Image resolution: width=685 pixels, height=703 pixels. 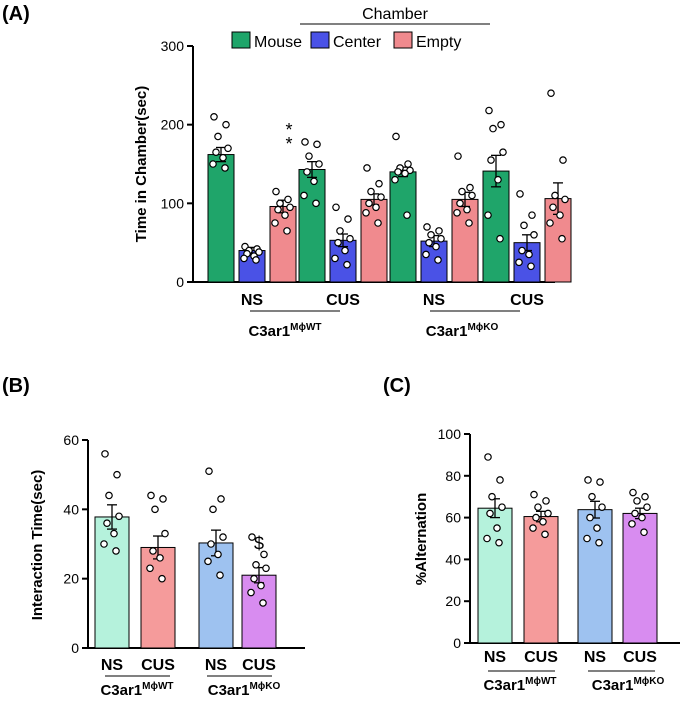 I want to click on panel-a-0-mouse-bar, so click(x=221, y=218).